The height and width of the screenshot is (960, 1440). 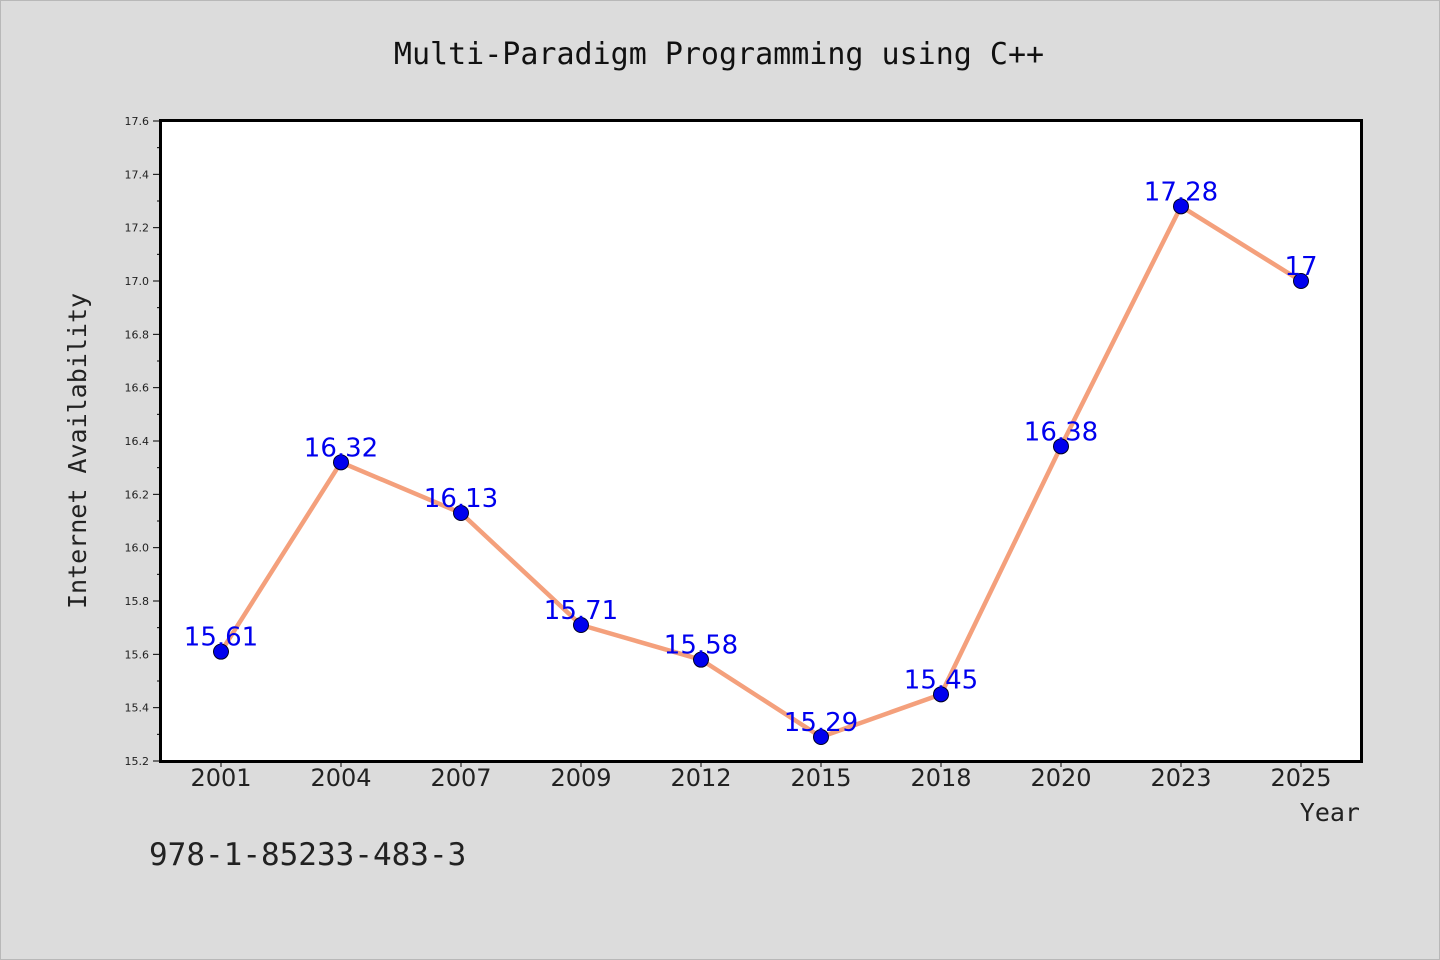 What do you see at coordinates (1180, 778) in the screenshot?
I see `x-tick-label: 2023` at bounding box center [1180, 778].